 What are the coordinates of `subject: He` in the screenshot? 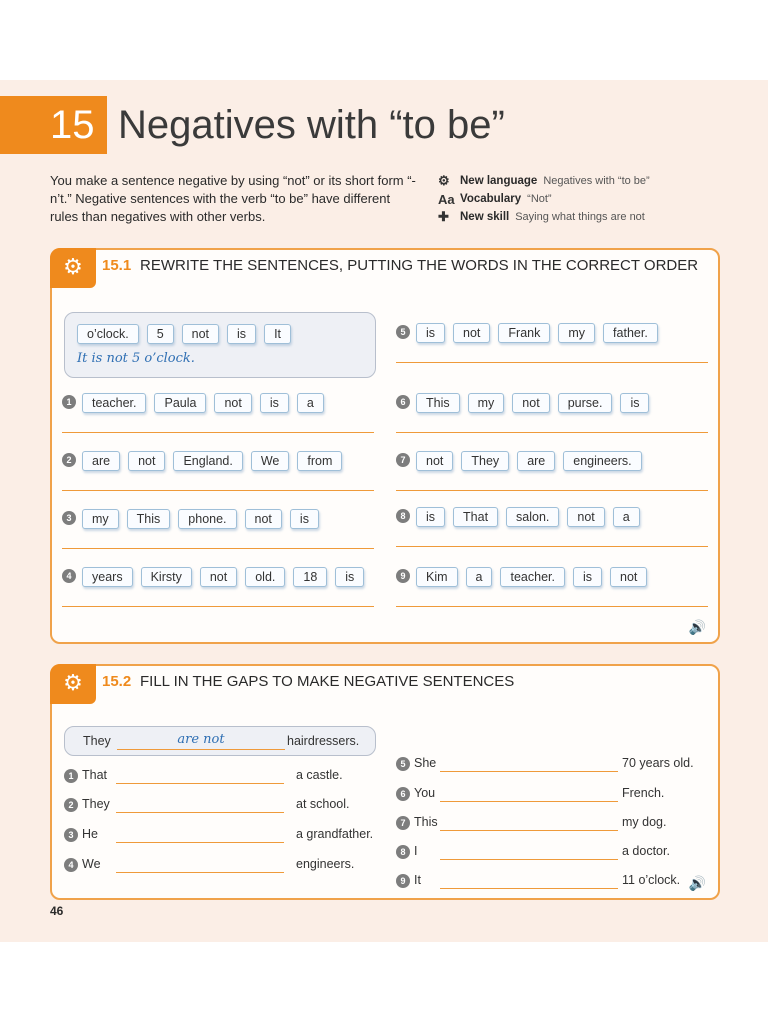 It's located at (90, 834).